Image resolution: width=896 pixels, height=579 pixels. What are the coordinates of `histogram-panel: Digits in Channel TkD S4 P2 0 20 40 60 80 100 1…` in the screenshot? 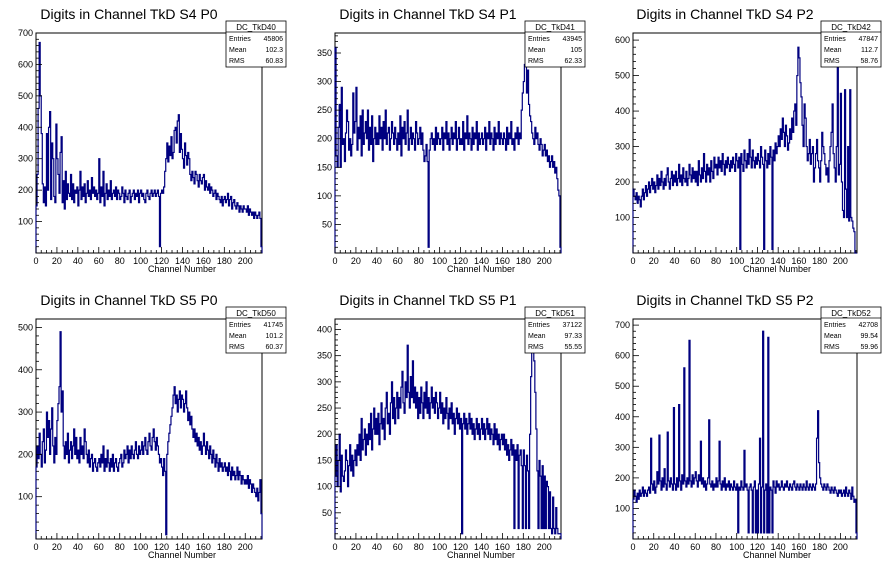 It's located at (748, 140).